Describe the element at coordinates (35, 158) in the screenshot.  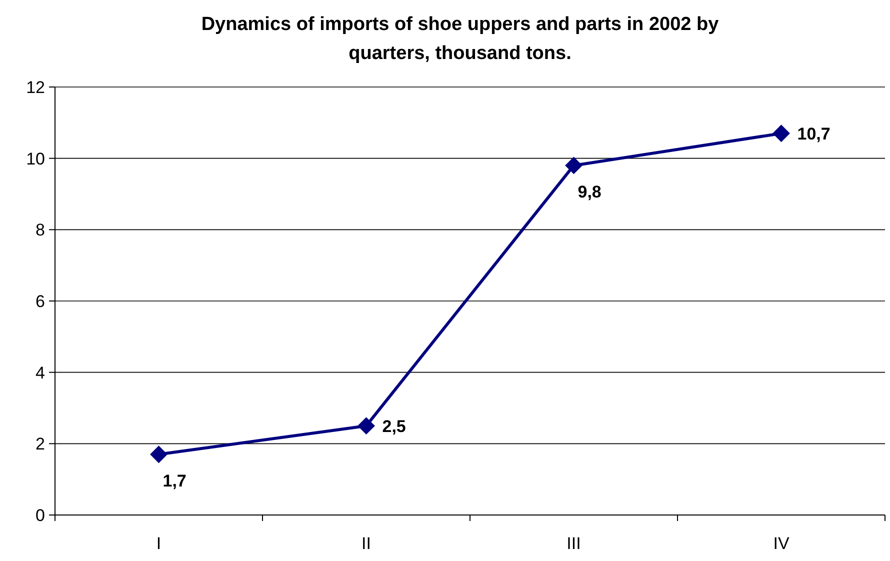
I see `y-tick-label: 10` at that location.